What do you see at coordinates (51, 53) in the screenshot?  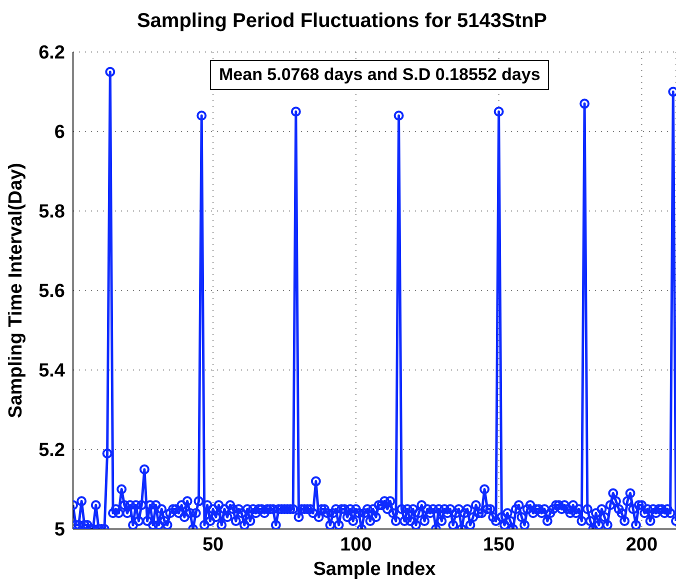 I see `y-tick-label: 6.2` at bounding box center [51, 53].